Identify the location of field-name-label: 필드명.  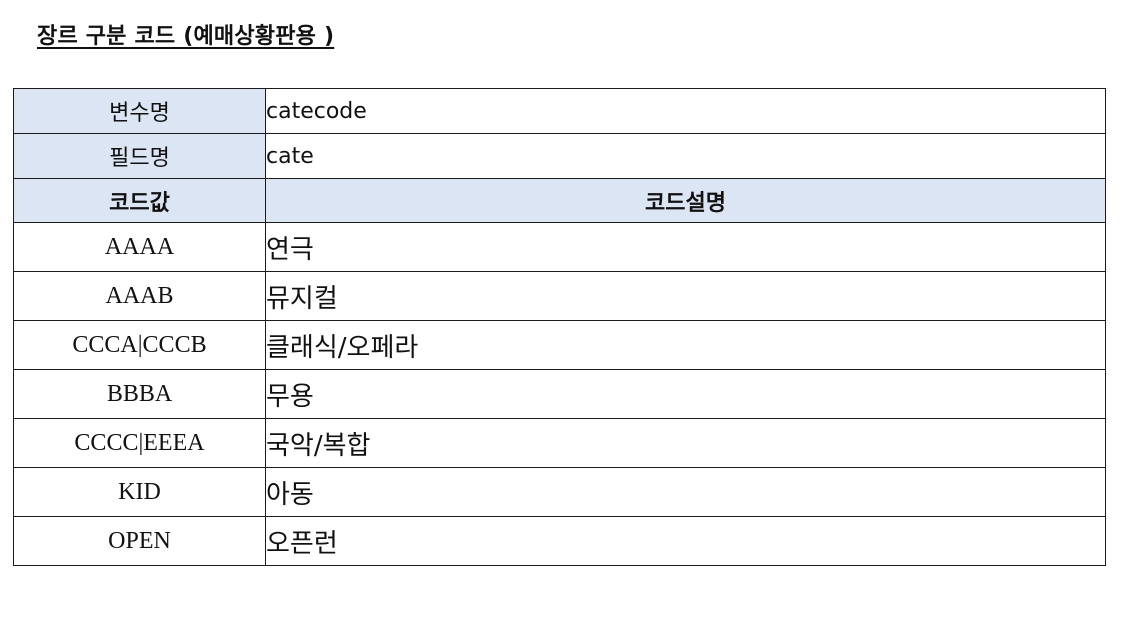
(139, 156).